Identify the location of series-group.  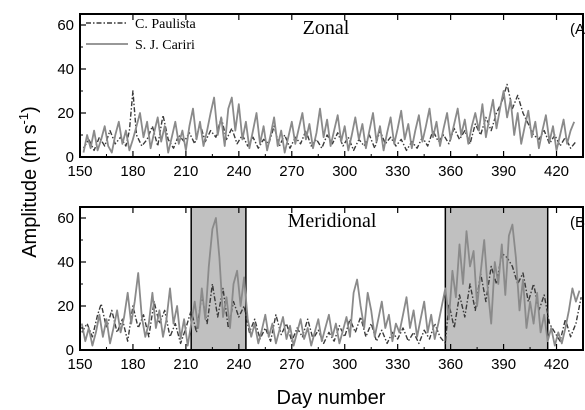
(329, 118).